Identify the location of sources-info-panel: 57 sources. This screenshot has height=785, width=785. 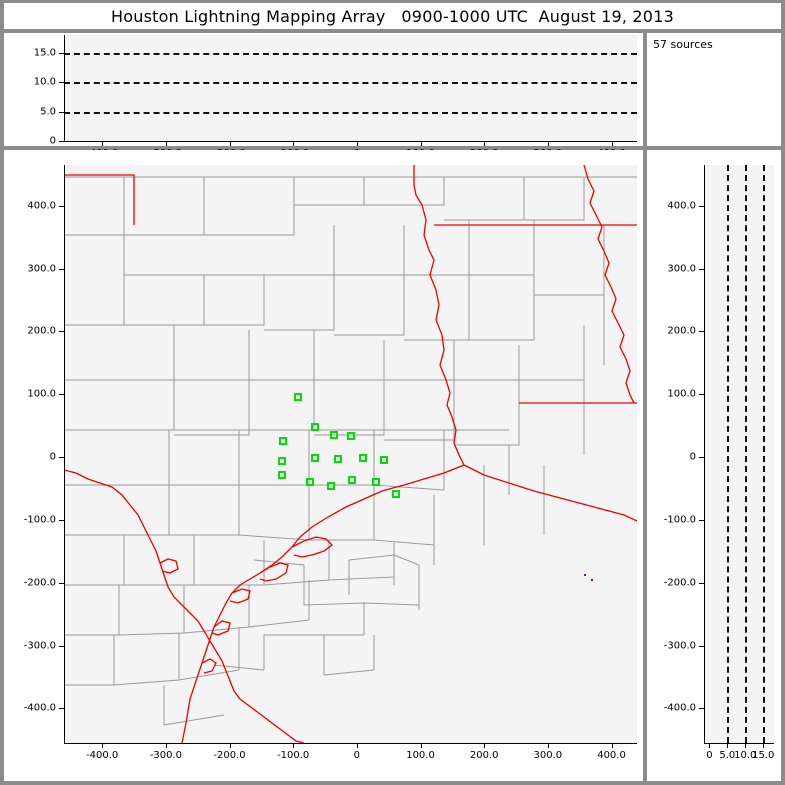
(714, 89).